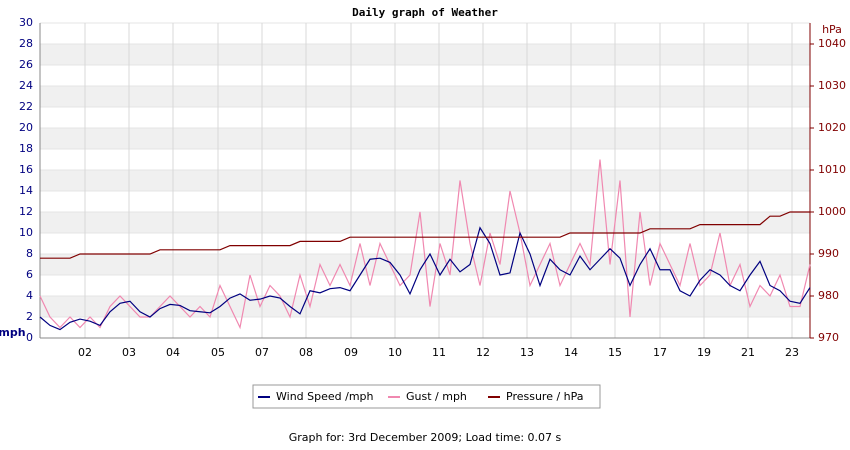  Describe the element at coordinates (439, 352) in the screenshot. I see `x-tick-label: 11` at that location.